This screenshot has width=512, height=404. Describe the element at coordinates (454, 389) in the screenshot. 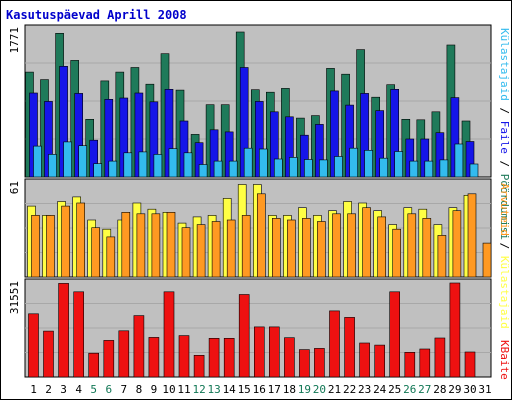

I see `x-tick-label-day-29: 29` at that location.